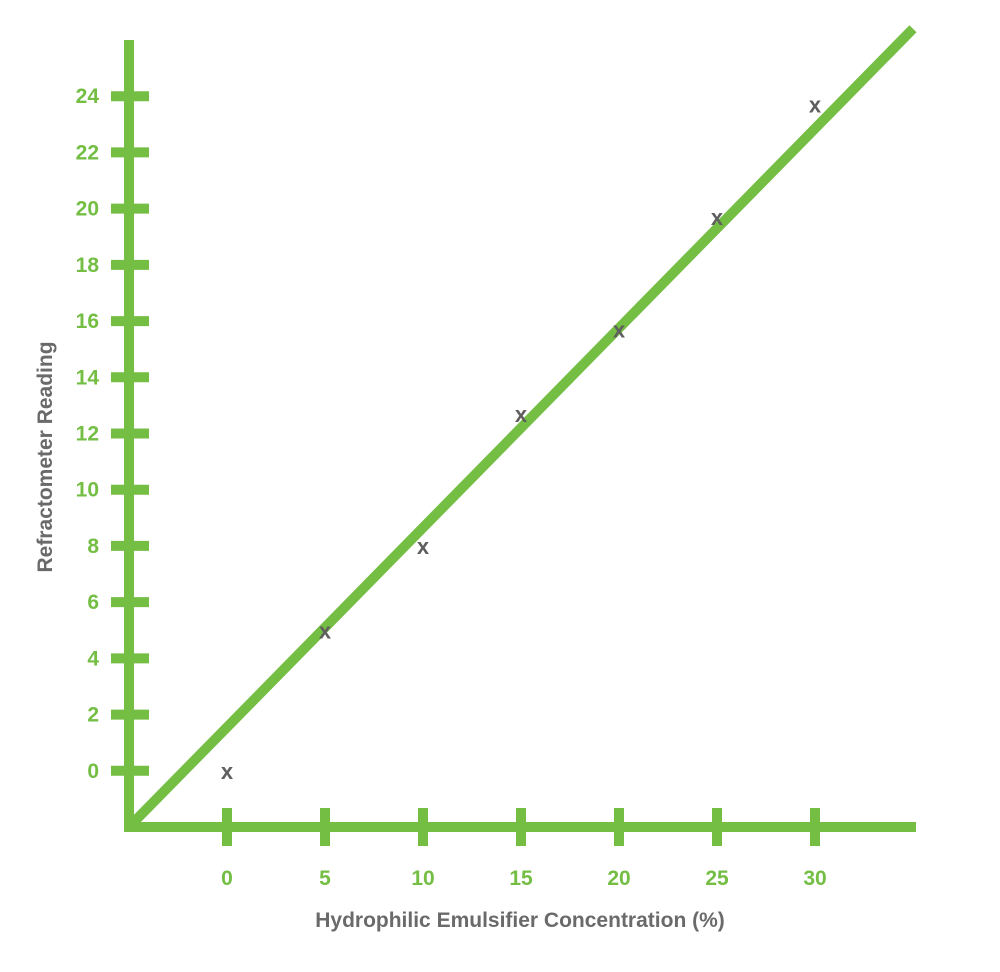  Describe the element at coordinates (520, 920) in the screenshot. I see `x-axis-title: Hydrophilic Emulsifier Concentration (%)` at that location.